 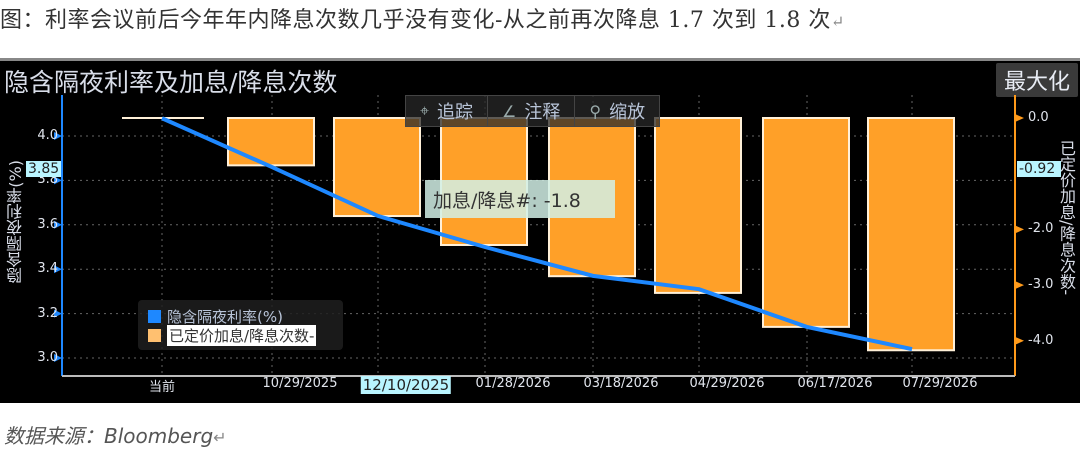 I want to click on x-tick-label: 03/18/2026, so click(x=621, y=383).